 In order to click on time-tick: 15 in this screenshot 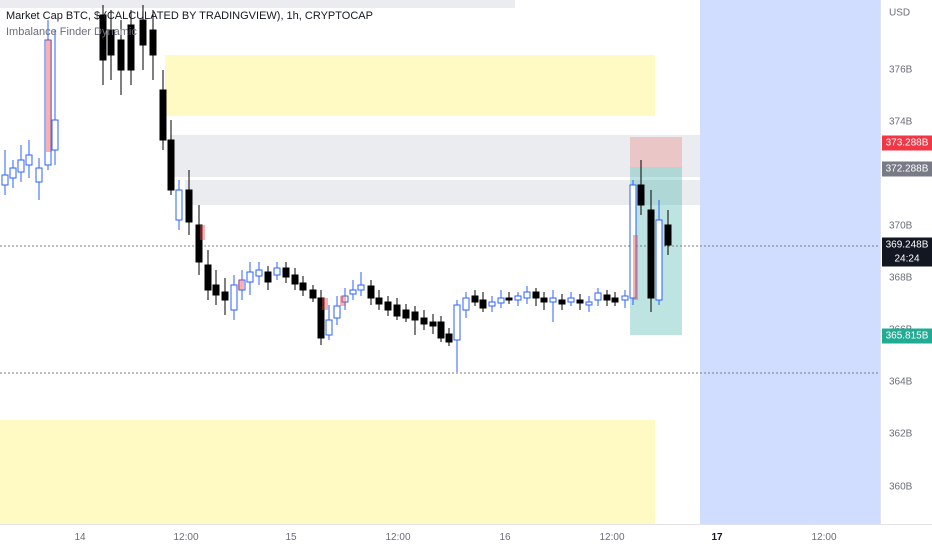, I will do `click(291, 537)`.